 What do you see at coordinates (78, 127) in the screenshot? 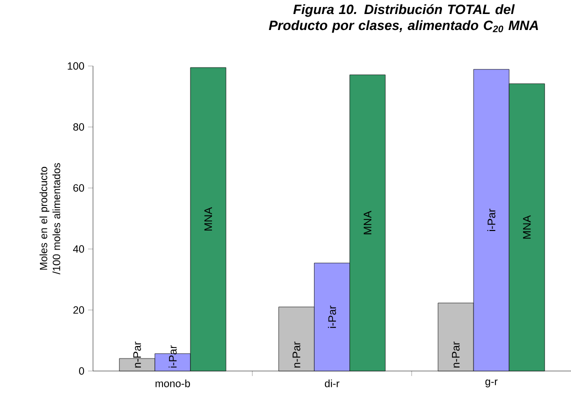
I see `y-tick-label: 80` at bounding box center [78, 127].